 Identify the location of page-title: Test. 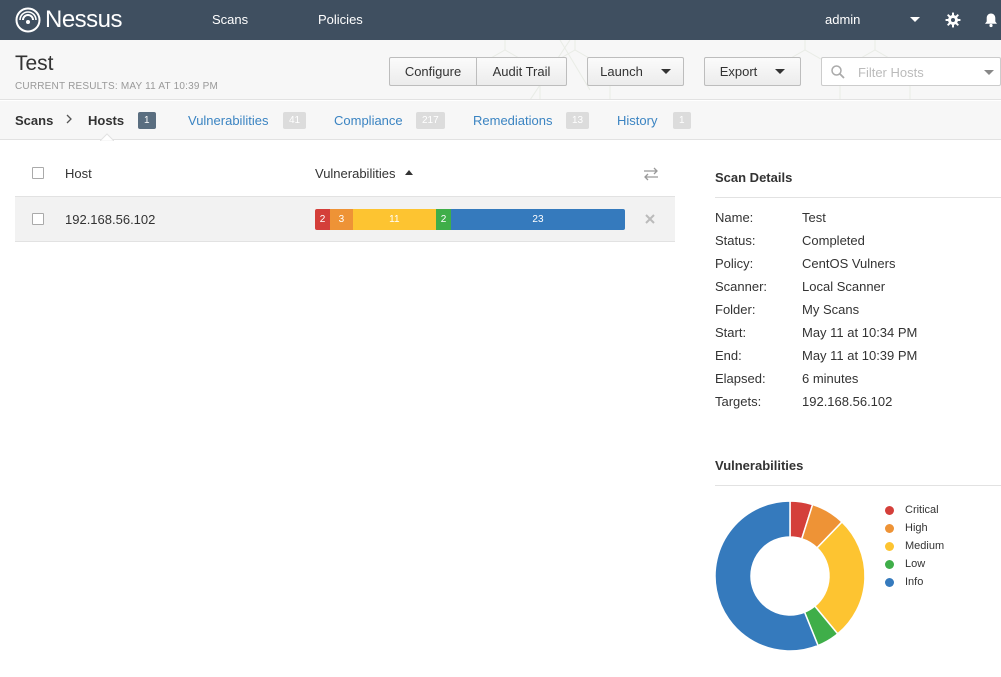
(34, 63).